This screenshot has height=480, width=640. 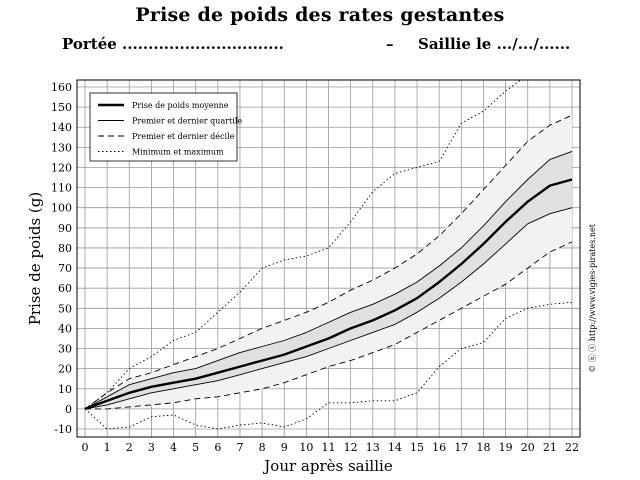 I want to click on y-tick-label: 160, so click(x=61, y=87).